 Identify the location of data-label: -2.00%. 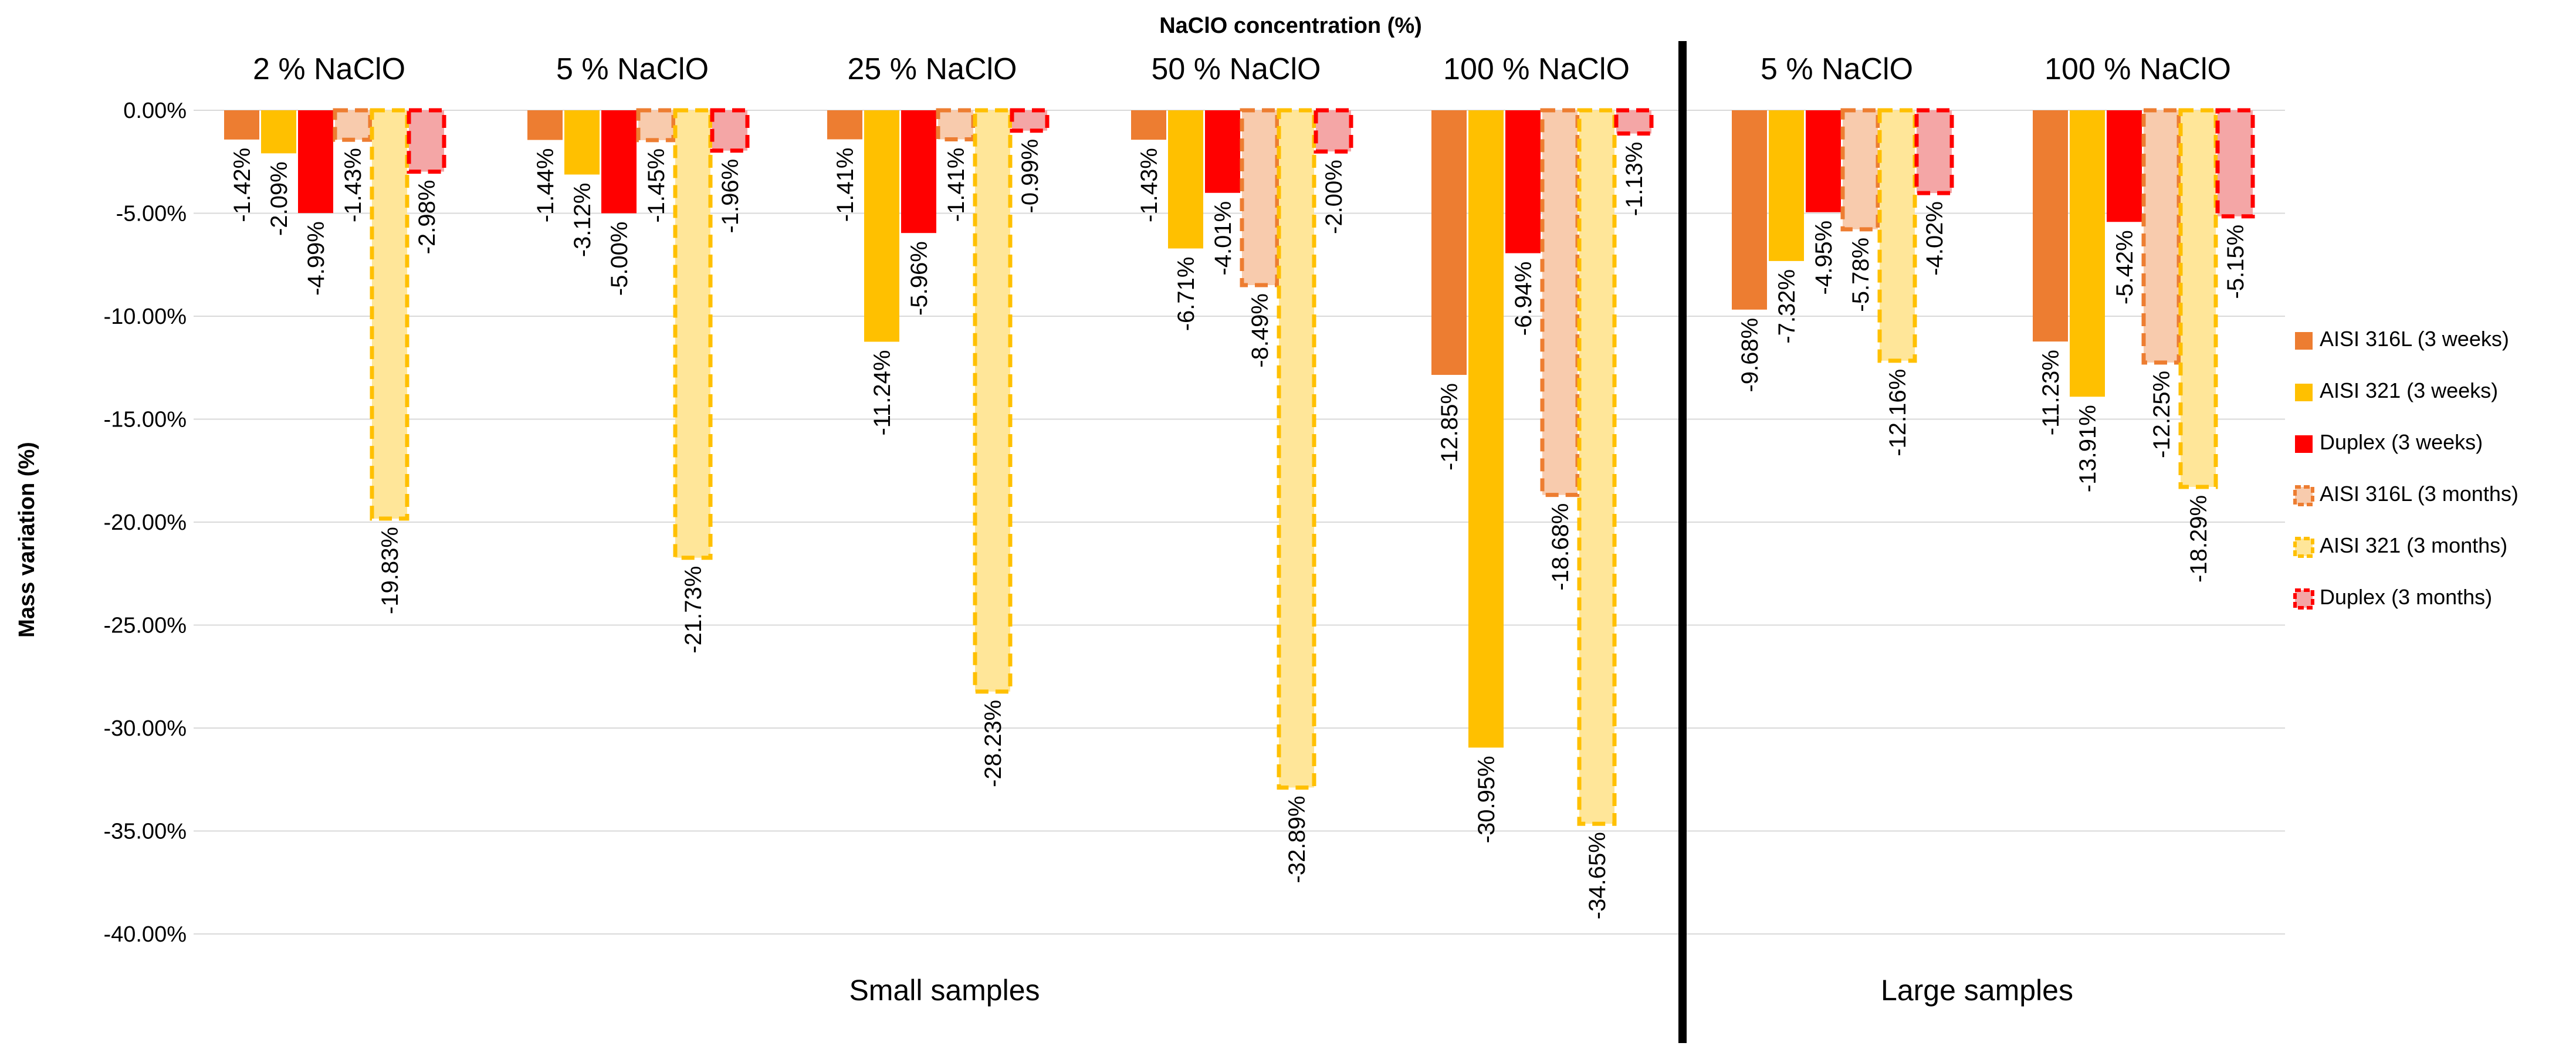
(1334, 197).